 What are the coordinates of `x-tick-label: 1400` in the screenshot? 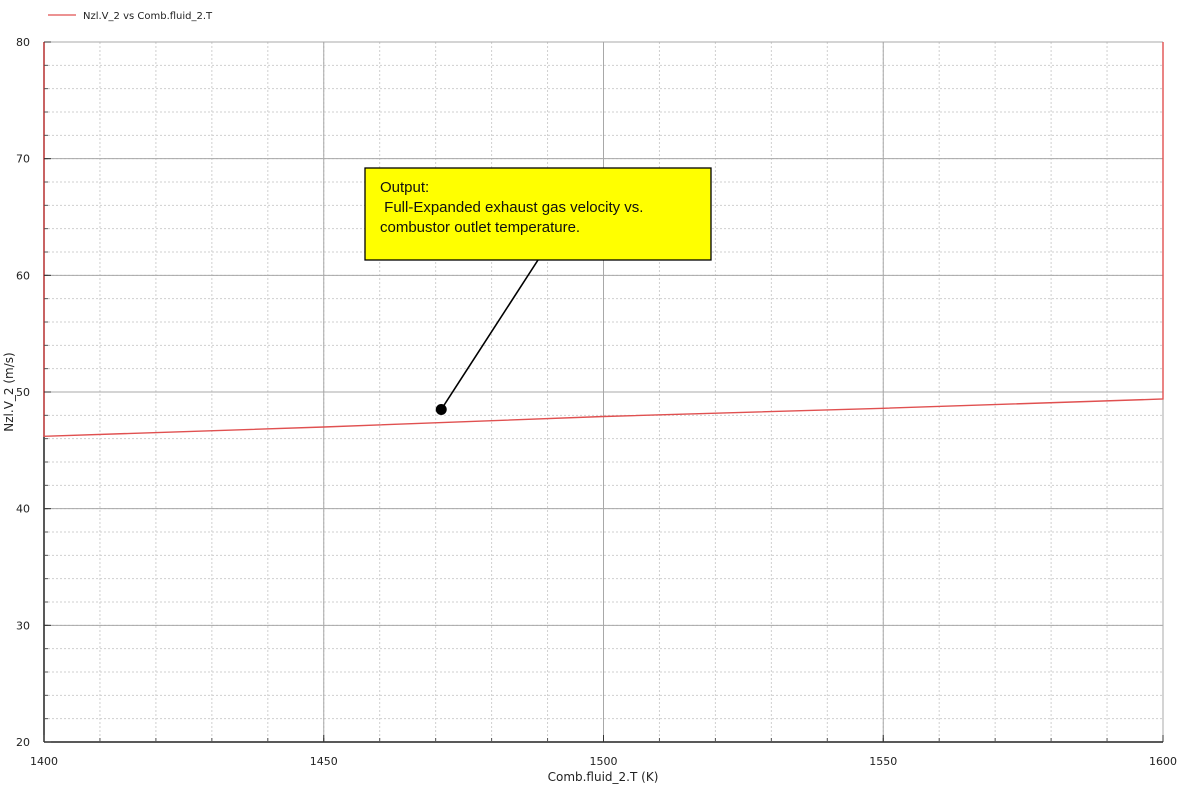 It's located at (44, 761).